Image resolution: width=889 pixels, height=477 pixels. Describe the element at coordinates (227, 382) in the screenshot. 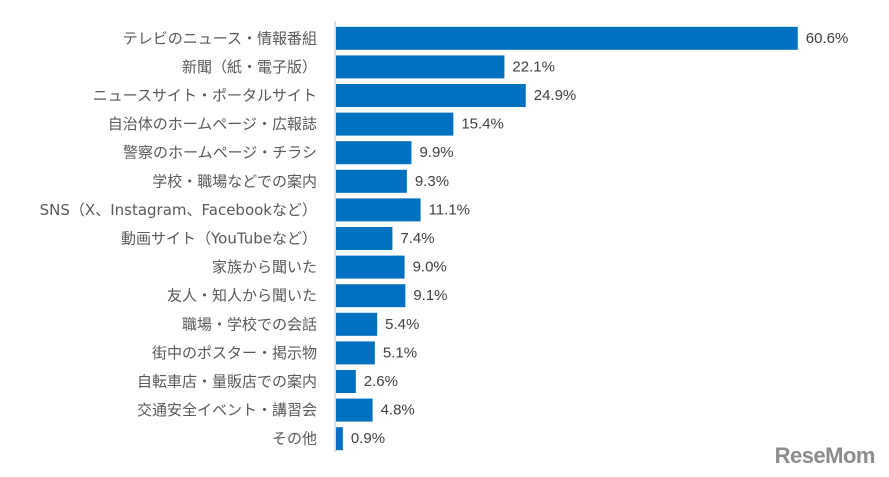

I see `category-label: 自転車店・量販店での案内` at that location.